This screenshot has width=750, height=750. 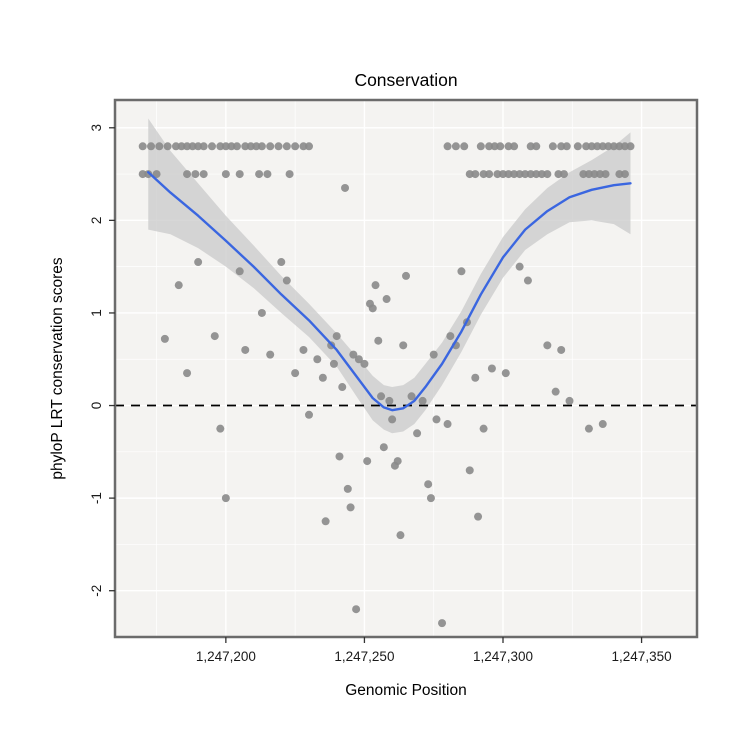 I want to click on x-tick-label: 1,247,350, so click(x=642, y=656).